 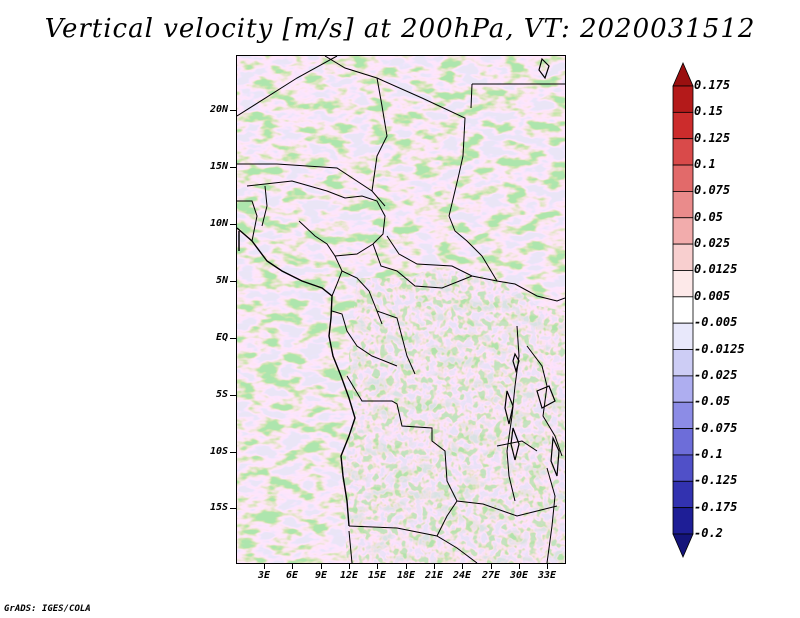 I want to click on lat-label: 5N, so click(x=221, y=280).